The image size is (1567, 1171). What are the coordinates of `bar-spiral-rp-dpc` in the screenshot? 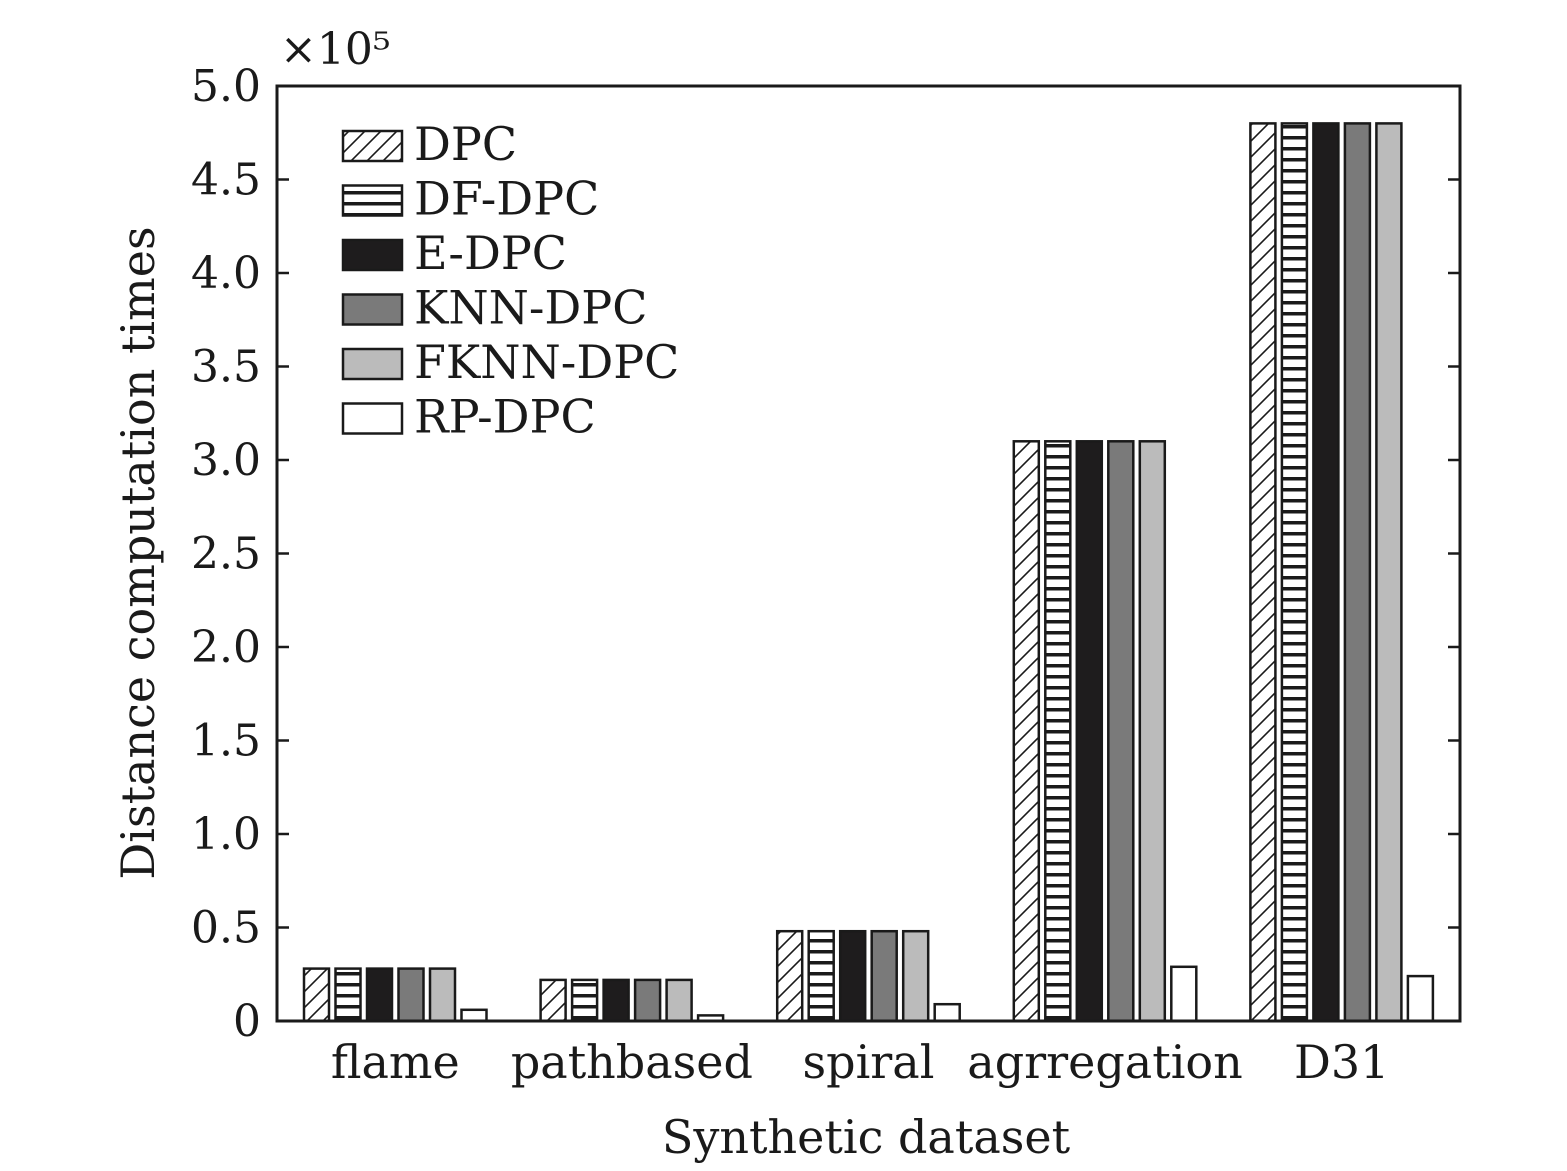 It's located at (947, 1012).